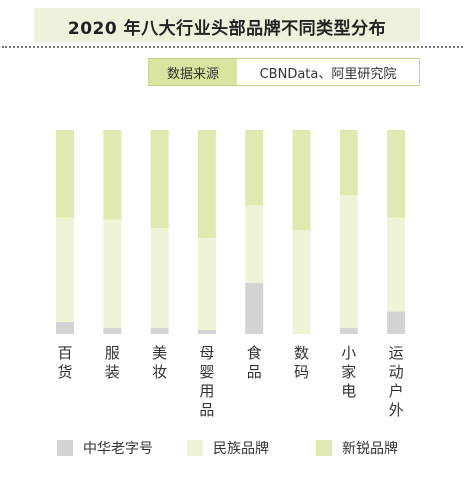  What do you see at coordinates (348, 353) in the screenshot?
I see `x-tick-label-7-1: 小` at bounding box center [348, 353].